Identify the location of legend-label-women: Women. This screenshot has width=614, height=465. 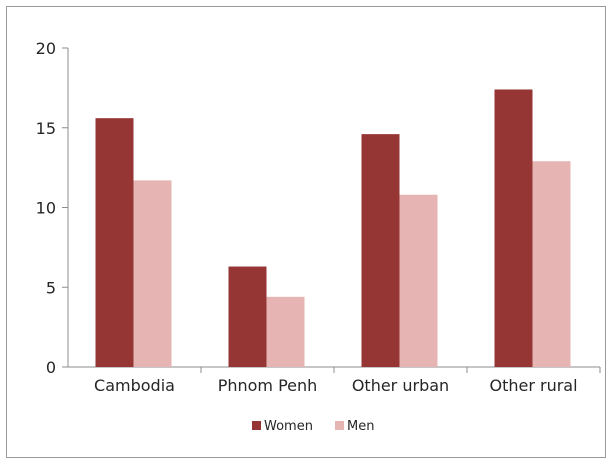
(288, 426).